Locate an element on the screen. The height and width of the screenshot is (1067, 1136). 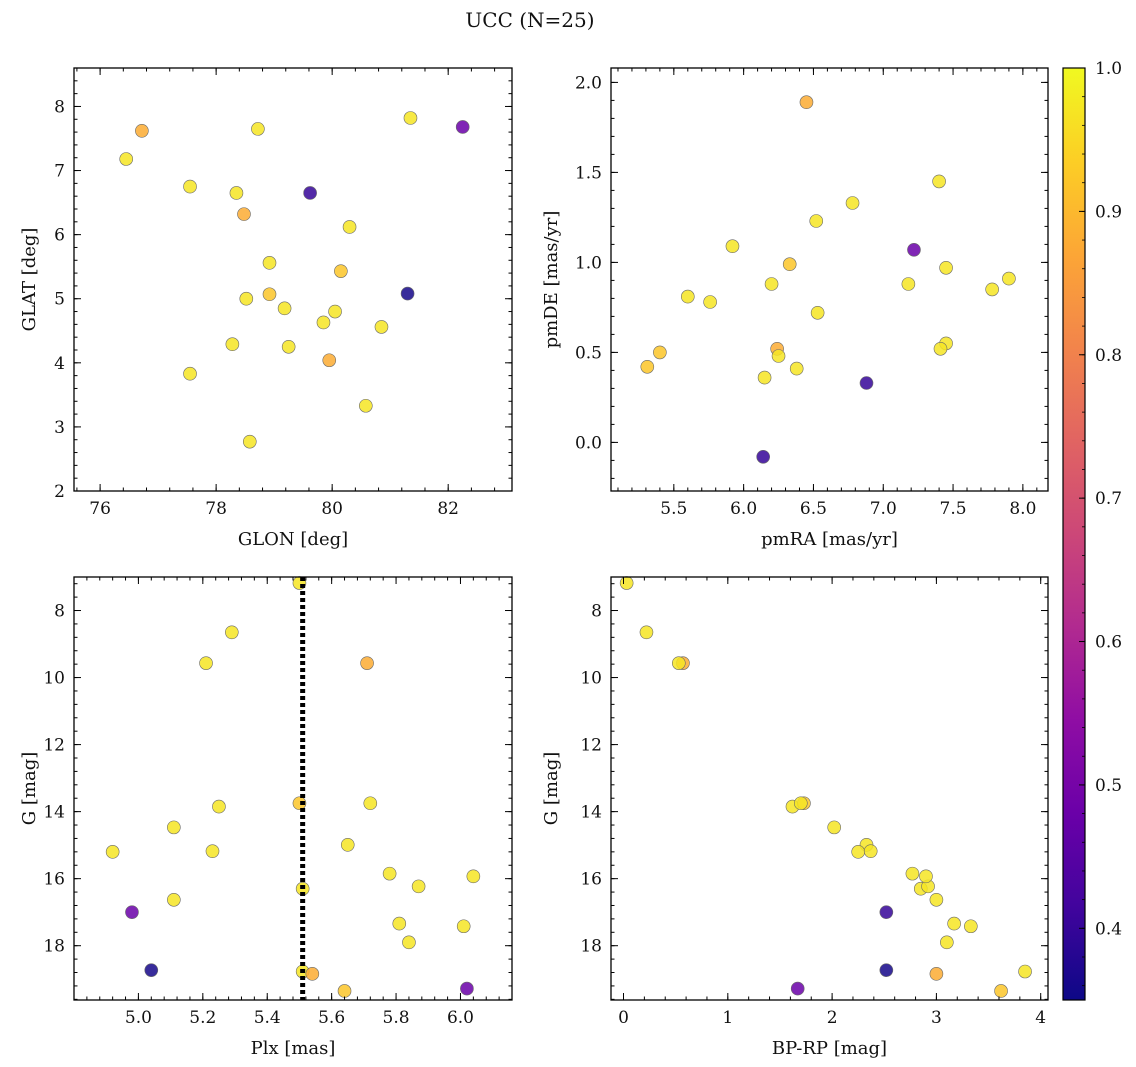
y-tick-label: 1.0 is located at coordinates (588, 263).